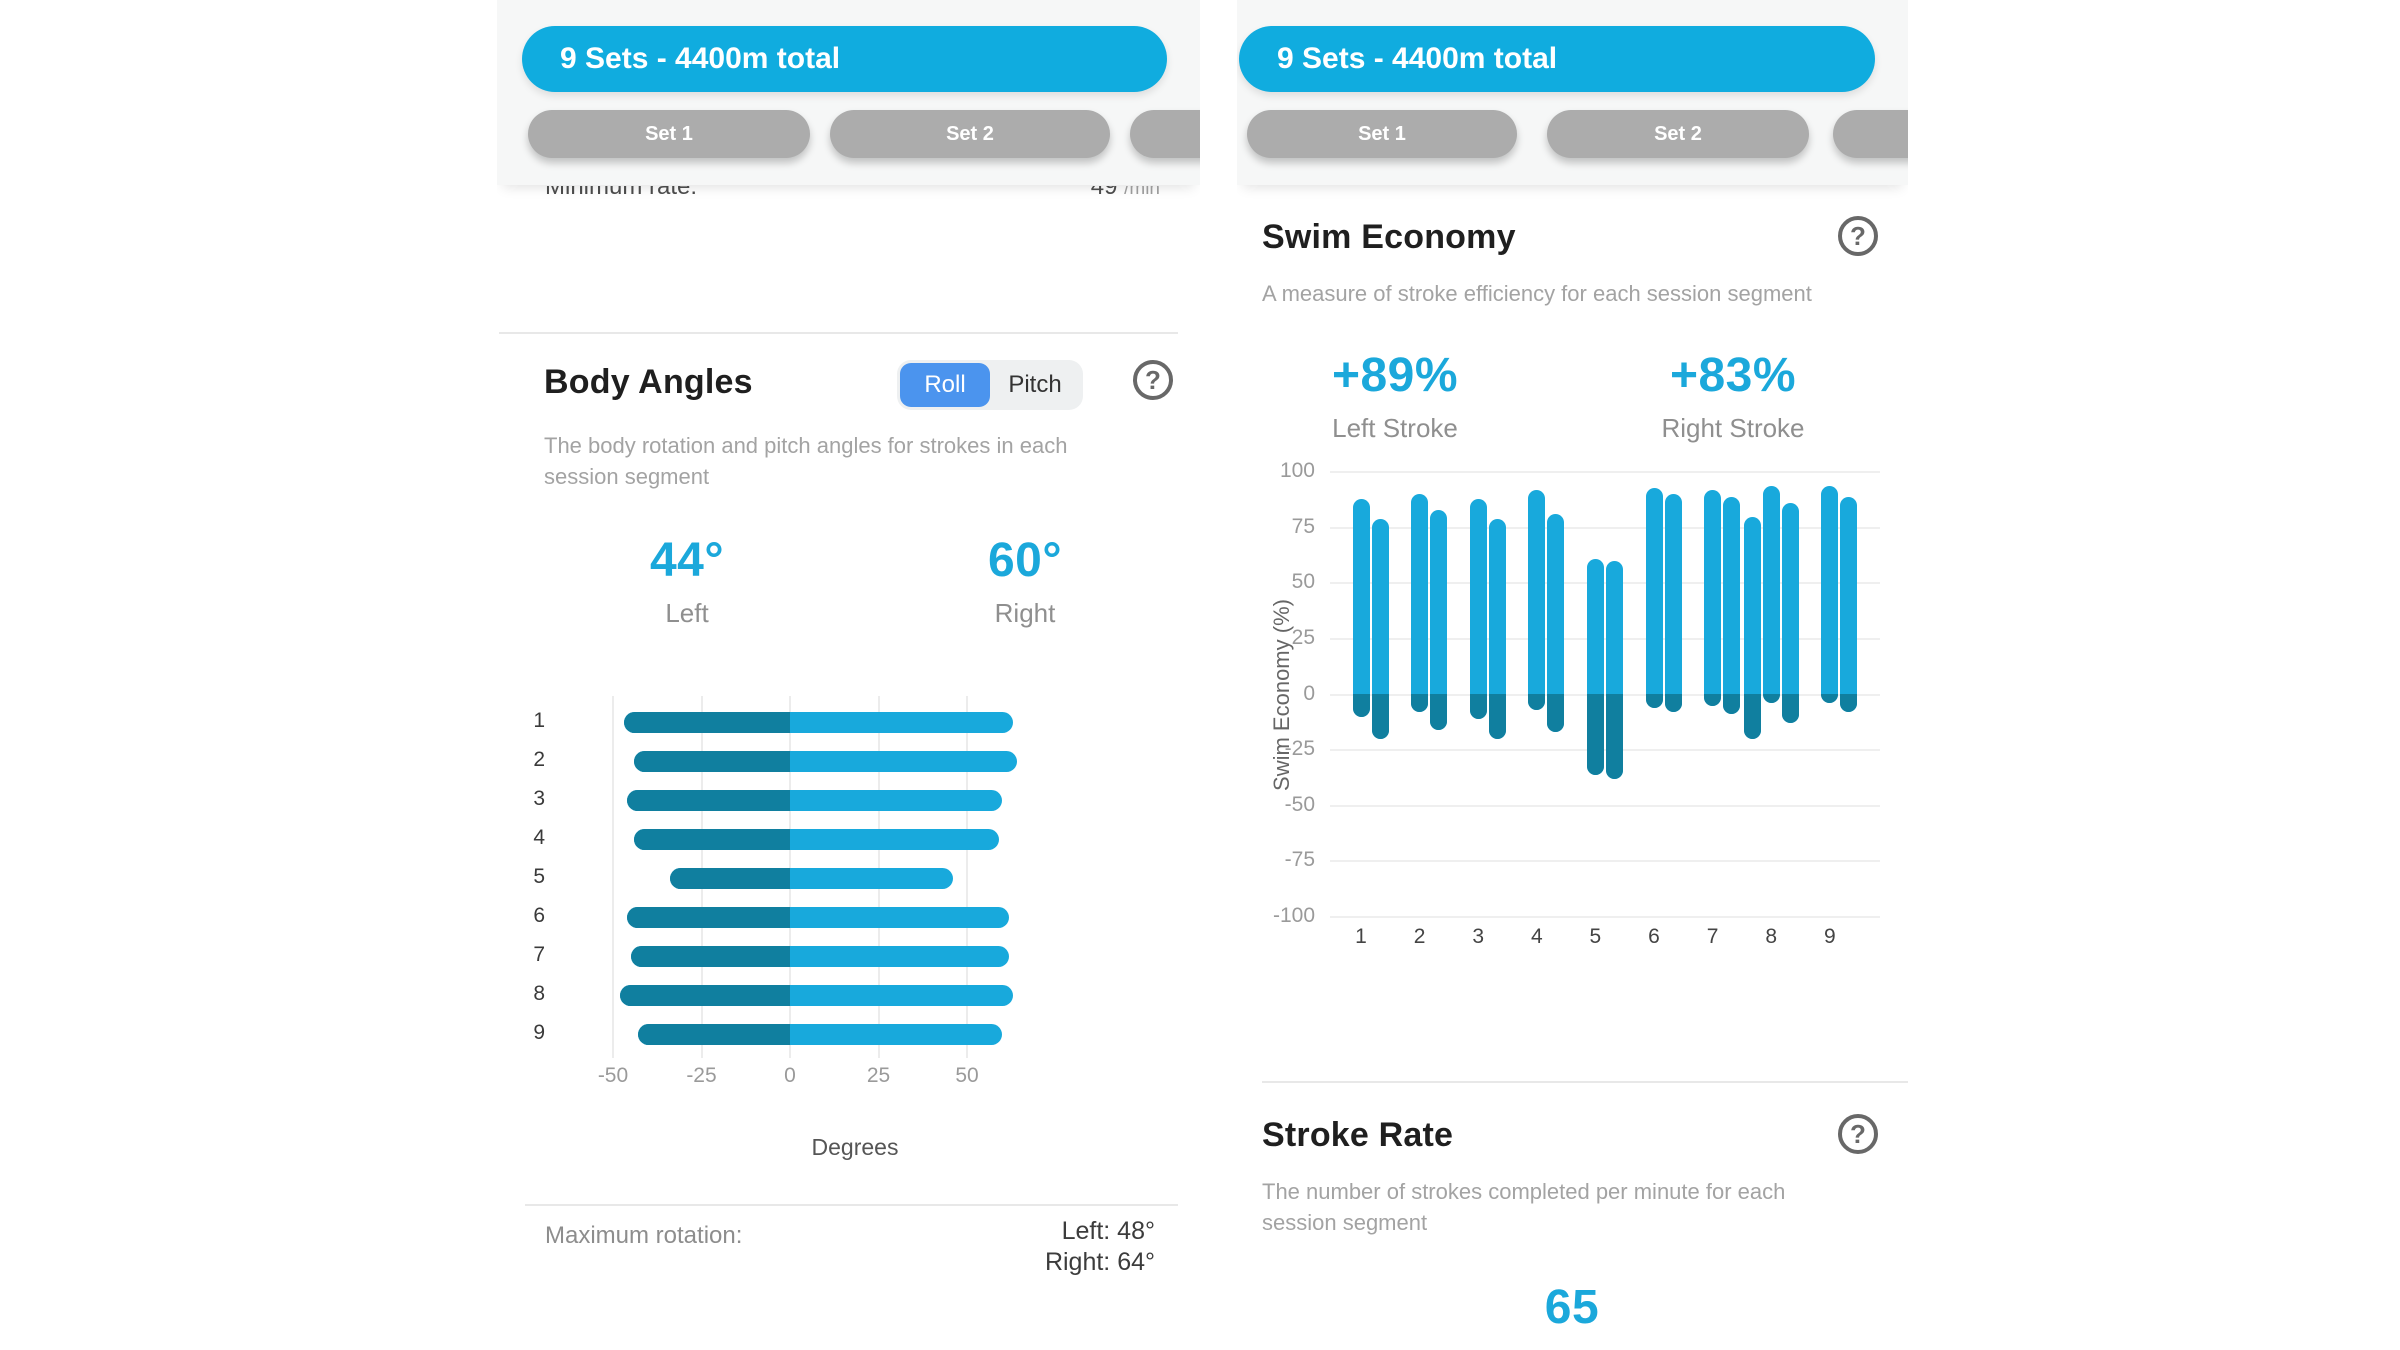 Image resolution: width=2400 pixels, height=1350 pixels. What do you see at coordinates (1142, 192) in the screenshot?
I see `minimum-rate-unit: /min` at bounding box center [1142, 192].